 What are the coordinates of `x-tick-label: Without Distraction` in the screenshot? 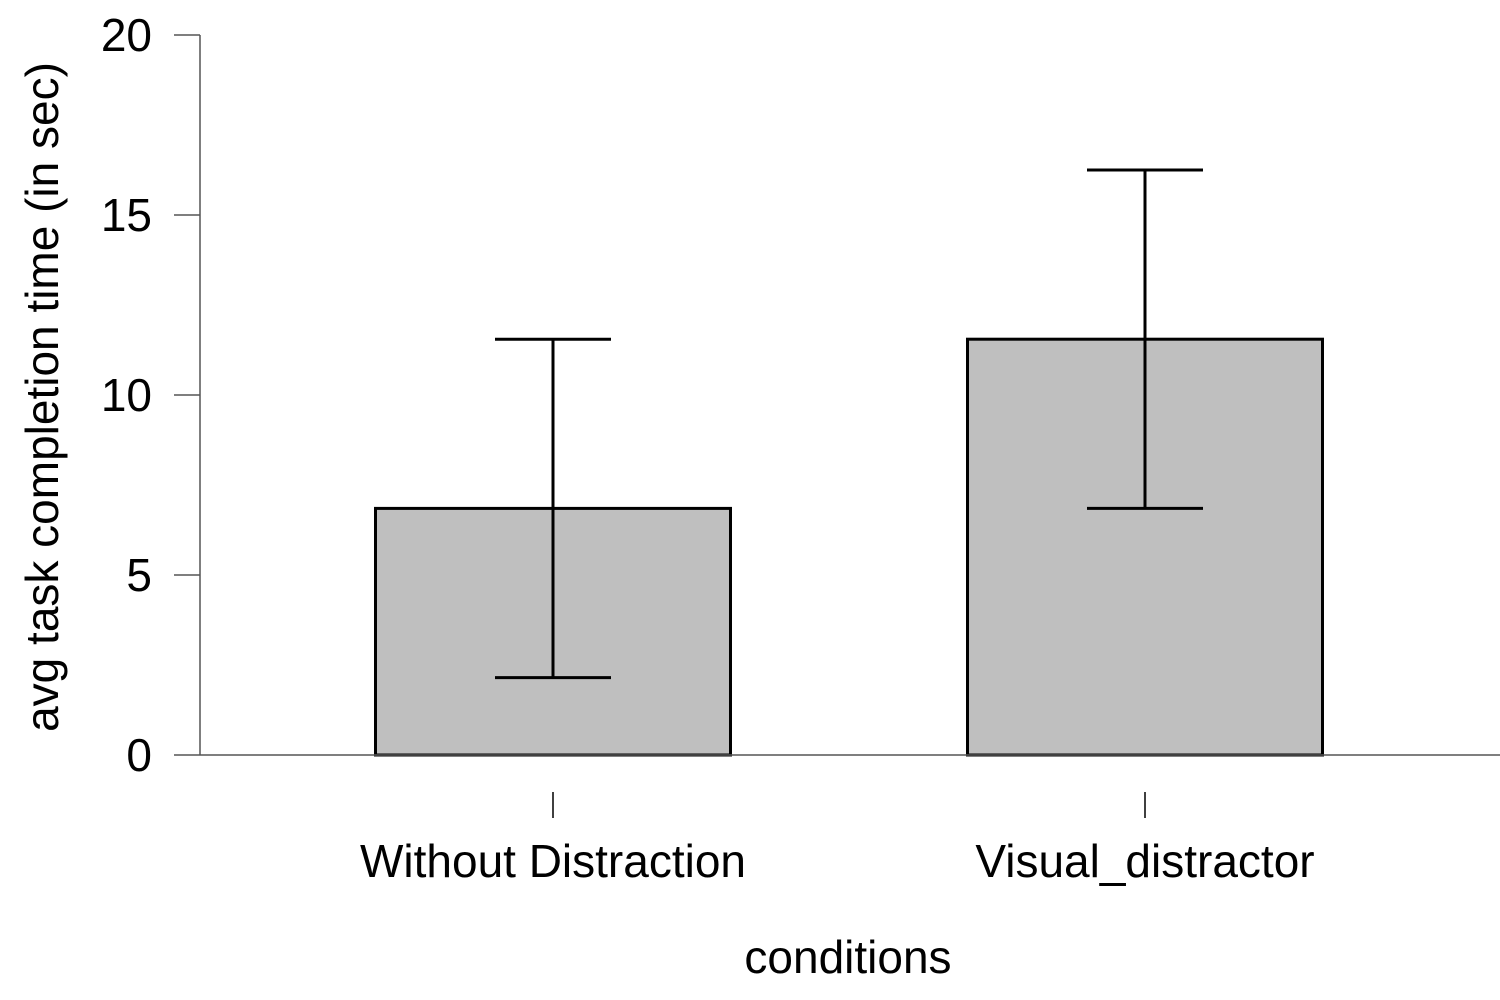 It's located at (553, 861).